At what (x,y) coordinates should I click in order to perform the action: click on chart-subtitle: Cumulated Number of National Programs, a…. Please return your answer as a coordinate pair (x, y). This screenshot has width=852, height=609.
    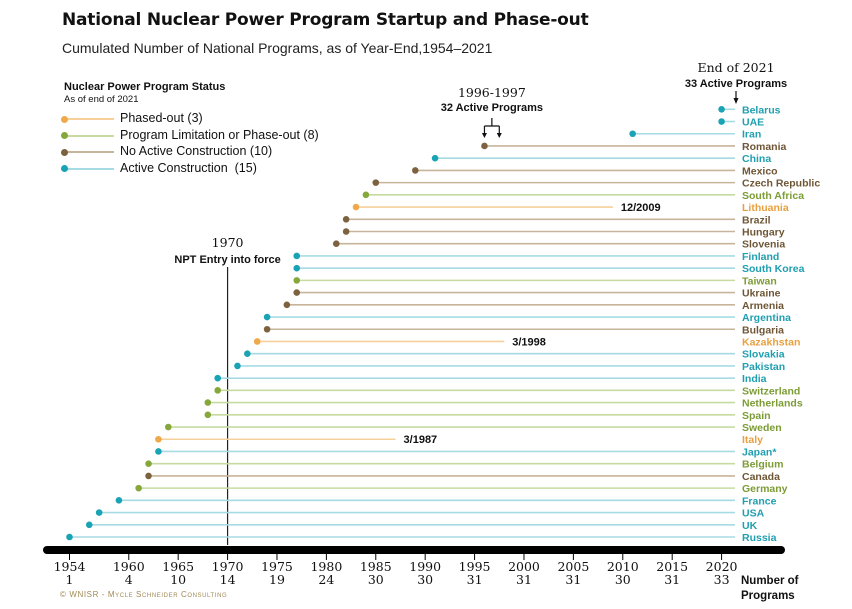
    Looking at the image, I should click on (277, 48).